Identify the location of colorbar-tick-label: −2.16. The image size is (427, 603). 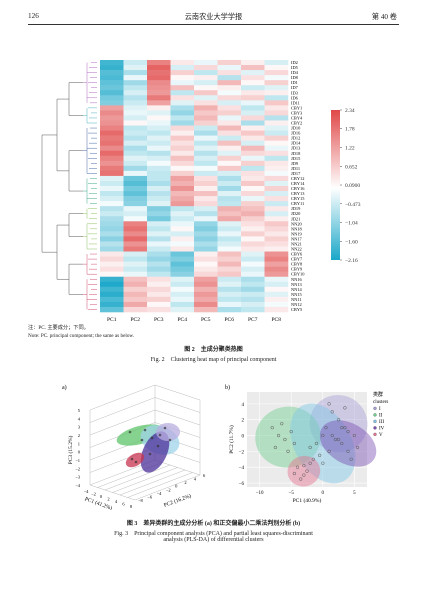
(351, 261).